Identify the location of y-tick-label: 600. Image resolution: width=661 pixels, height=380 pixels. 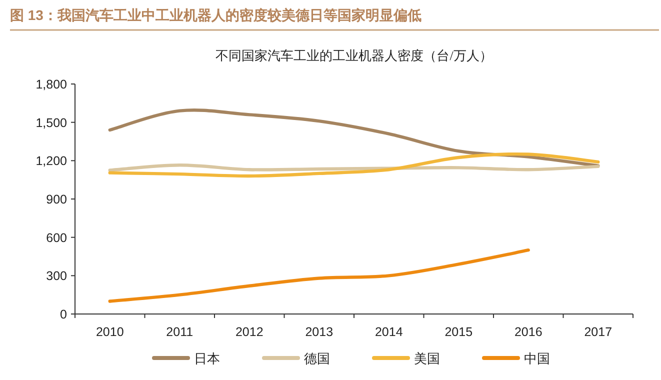
(57, 237).